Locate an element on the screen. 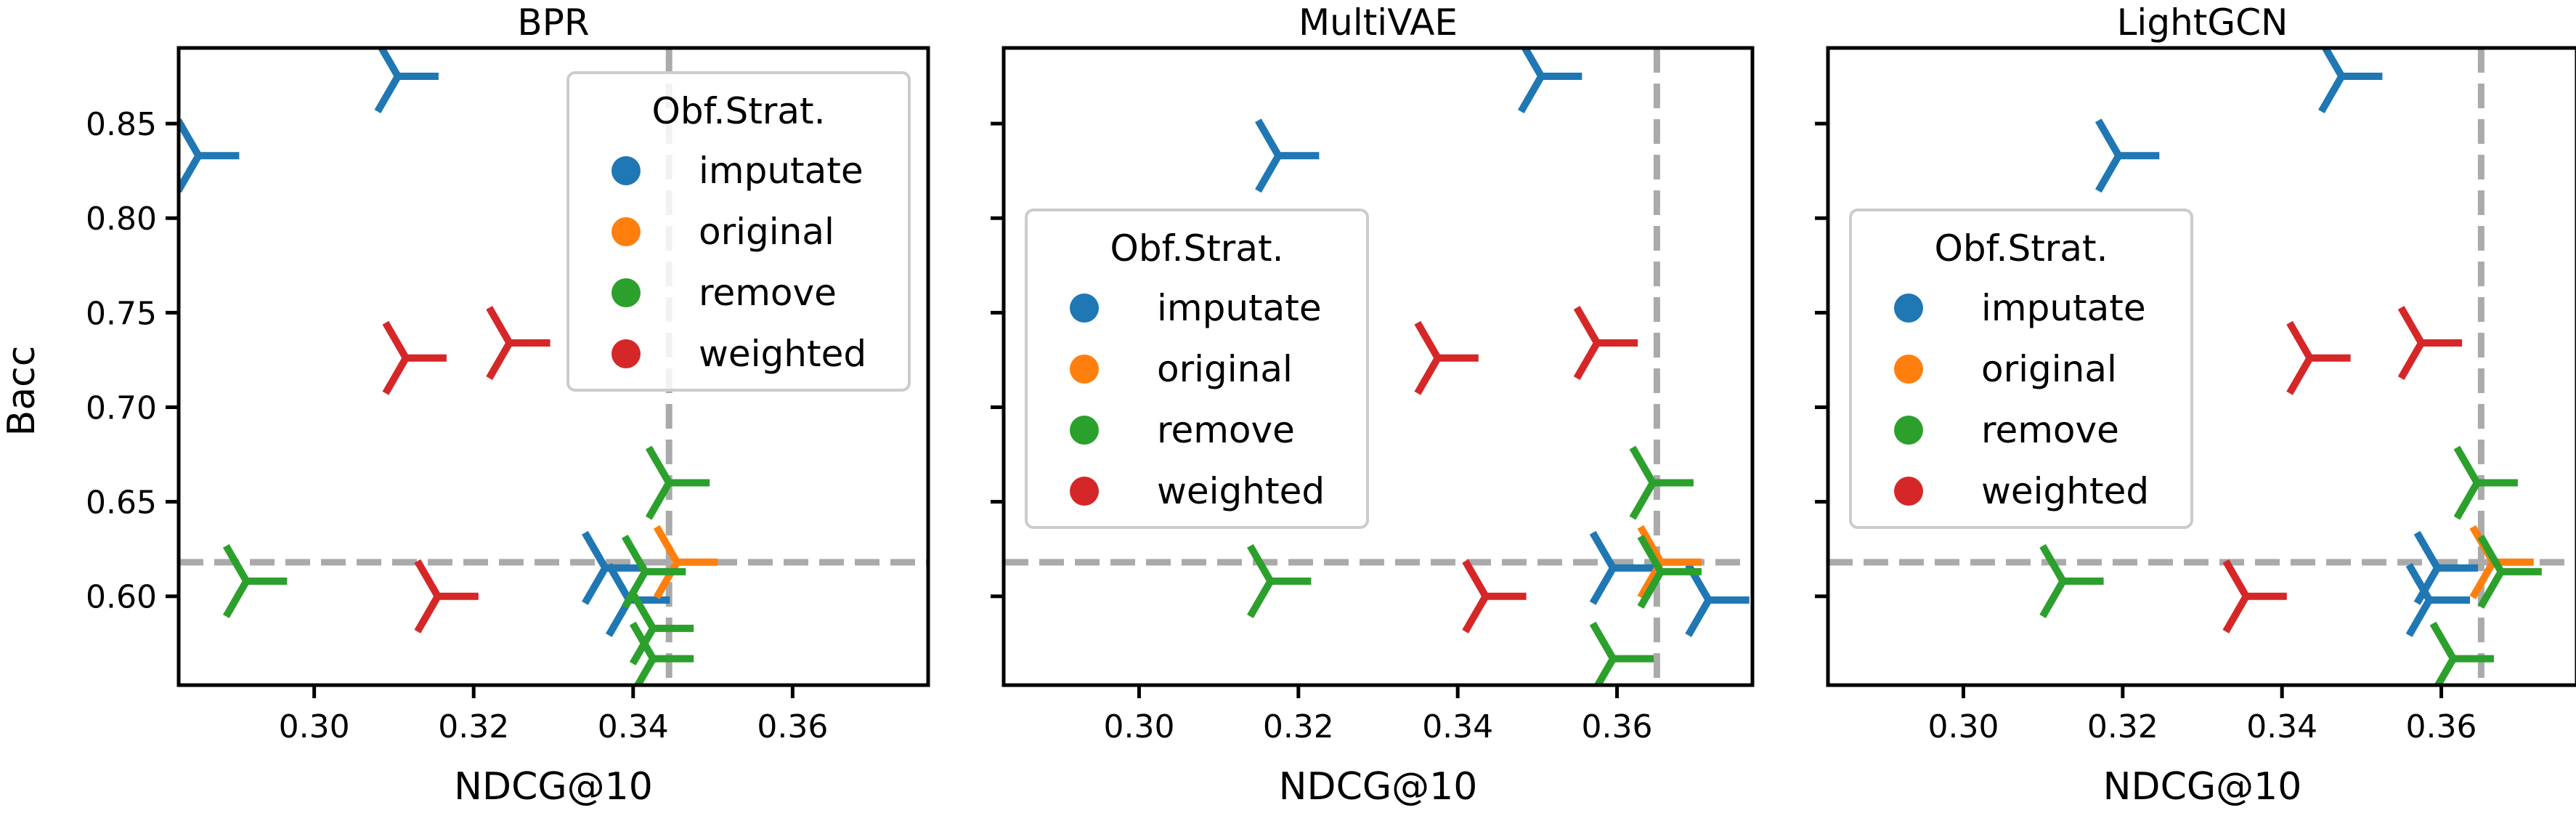 The height and width of the screenshot is (813, 2576). y-tick-label: 0.75 is located at coordinates (121, 313).